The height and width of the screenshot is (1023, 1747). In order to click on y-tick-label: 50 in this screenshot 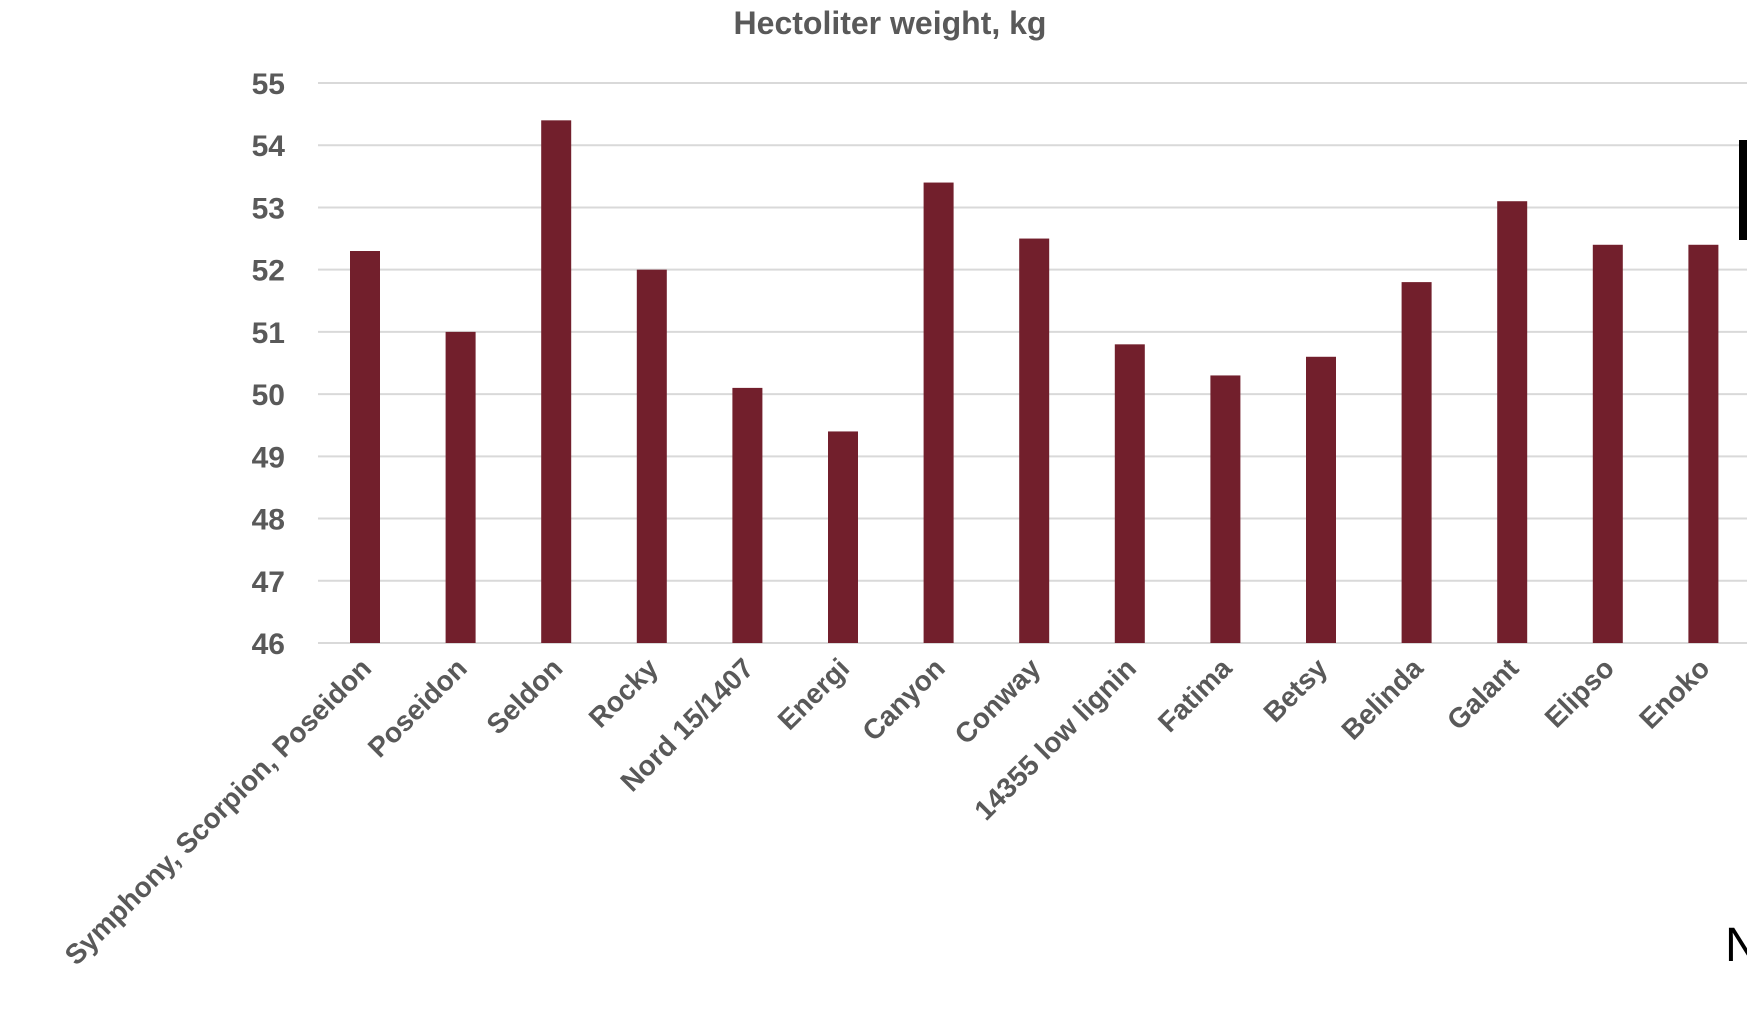, I will do `click(268, 395)`.